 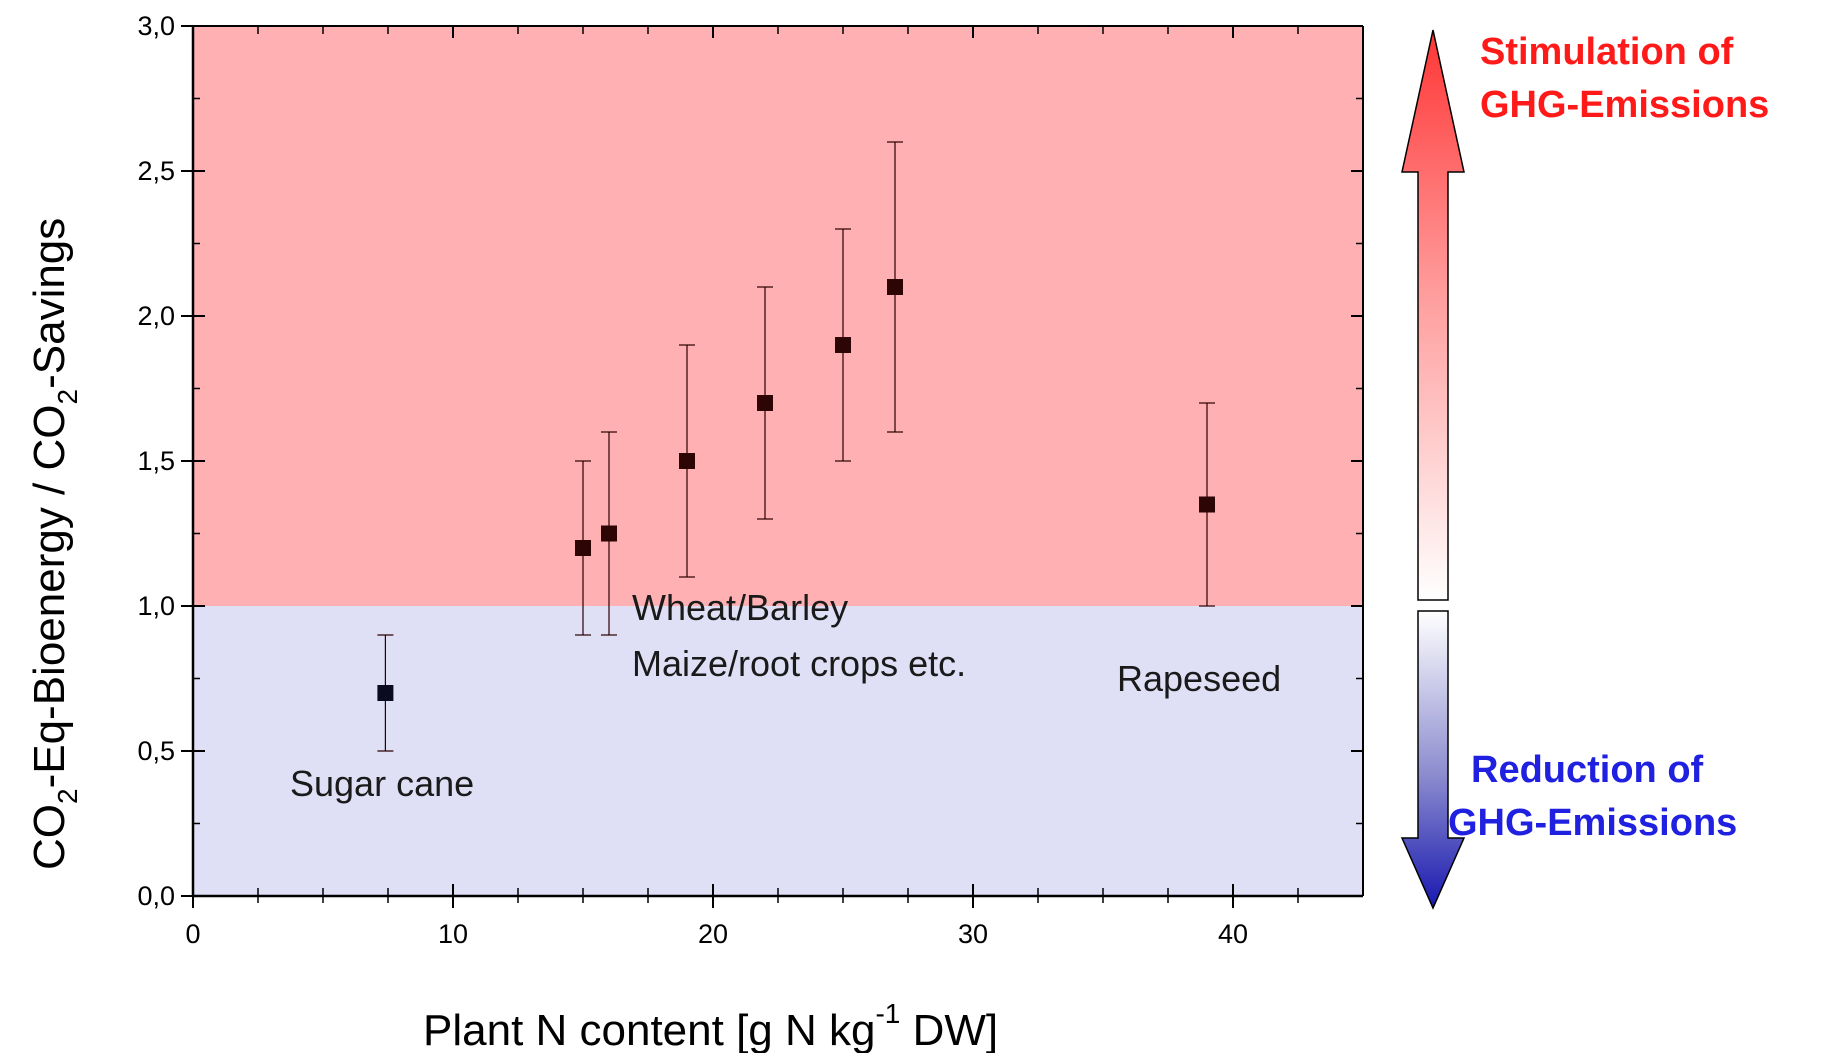 I want to click on label-sugar-cane: Sugar cane, so click(x=382, y=783).